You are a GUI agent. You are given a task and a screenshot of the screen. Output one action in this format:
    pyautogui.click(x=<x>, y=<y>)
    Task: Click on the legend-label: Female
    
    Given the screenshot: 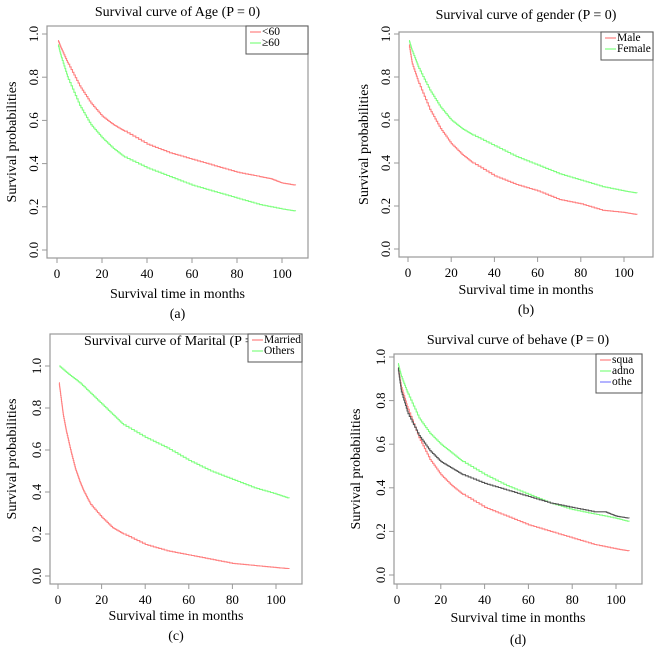 What is the action you would take?
    pyautogui.click(x=634, y=49)
    